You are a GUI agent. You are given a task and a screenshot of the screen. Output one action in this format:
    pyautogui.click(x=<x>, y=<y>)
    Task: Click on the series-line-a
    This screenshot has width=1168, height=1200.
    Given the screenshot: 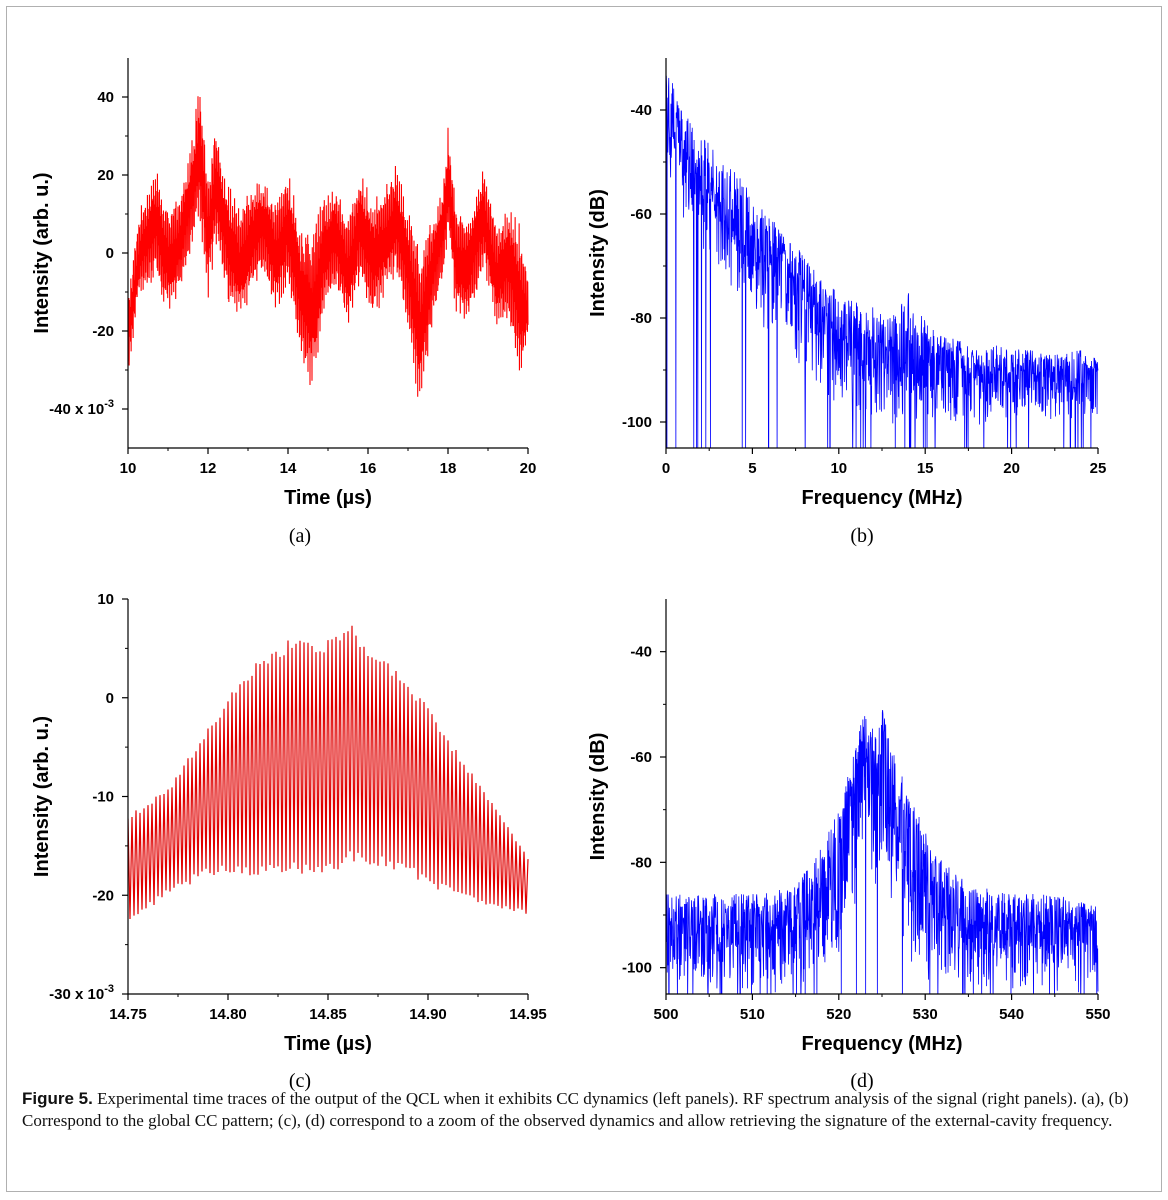 What is the action you would take?
    pyautogui.click(x=328, y=246)
    